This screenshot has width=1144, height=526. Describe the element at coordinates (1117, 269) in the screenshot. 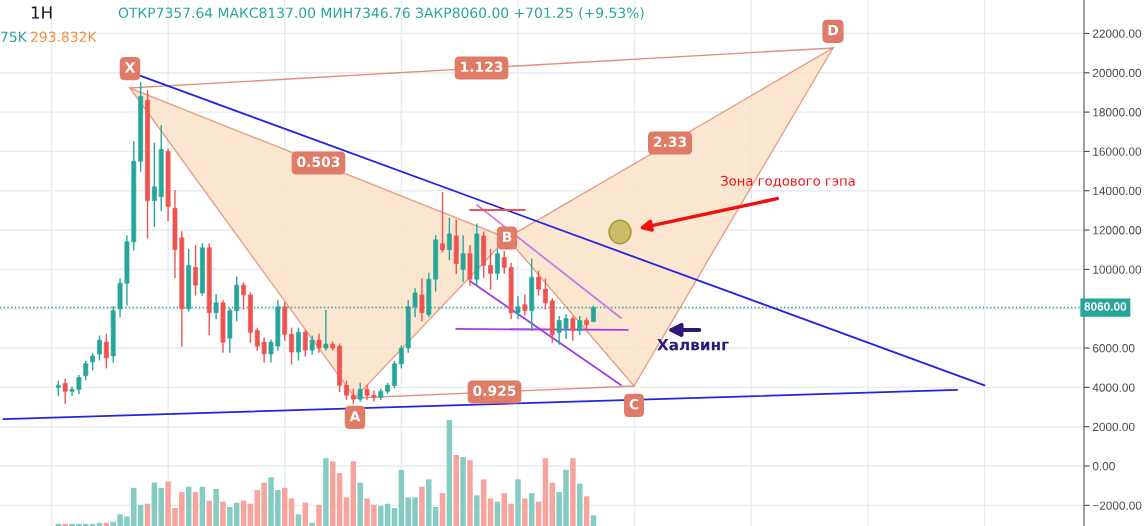

I see `y-tick-label: 10000.00` at that location.